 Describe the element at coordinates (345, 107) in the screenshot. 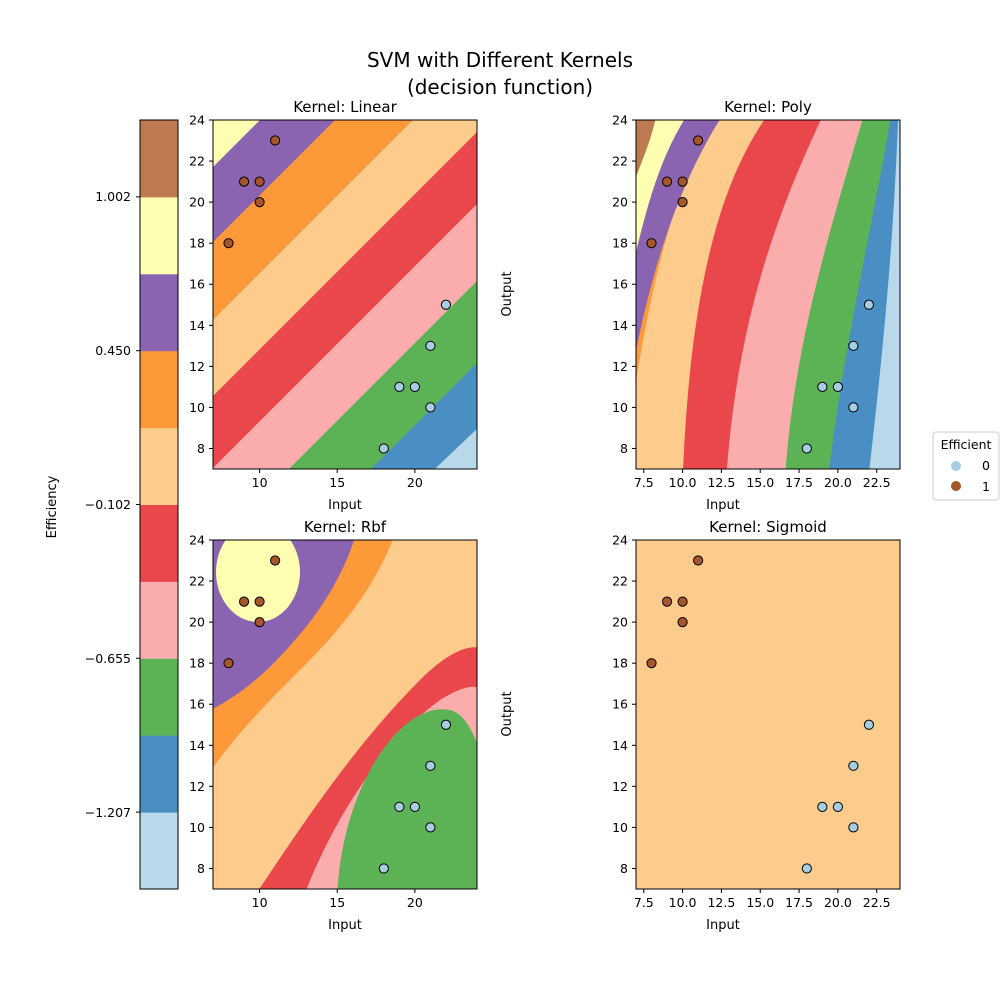

I see `panel-title-linear: Kernel: Linear` at that location.